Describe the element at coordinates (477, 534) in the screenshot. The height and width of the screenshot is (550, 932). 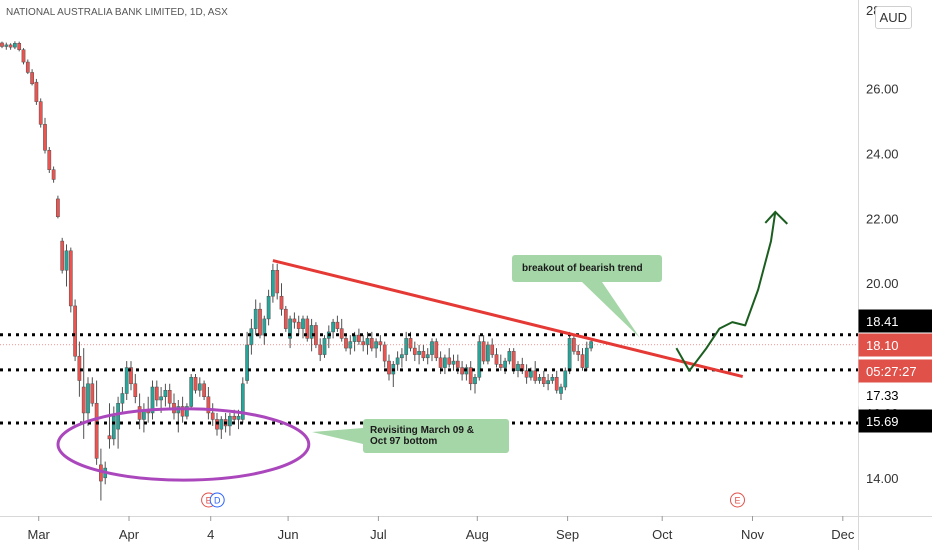
I see `x-tick-label: Aug` at that location.